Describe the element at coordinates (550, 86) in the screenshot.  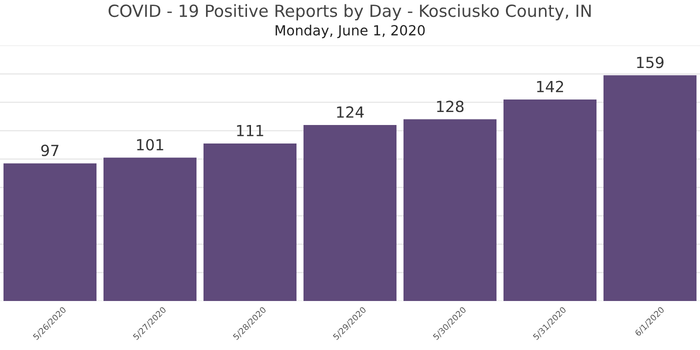
I see `data-label: 142` at that location.